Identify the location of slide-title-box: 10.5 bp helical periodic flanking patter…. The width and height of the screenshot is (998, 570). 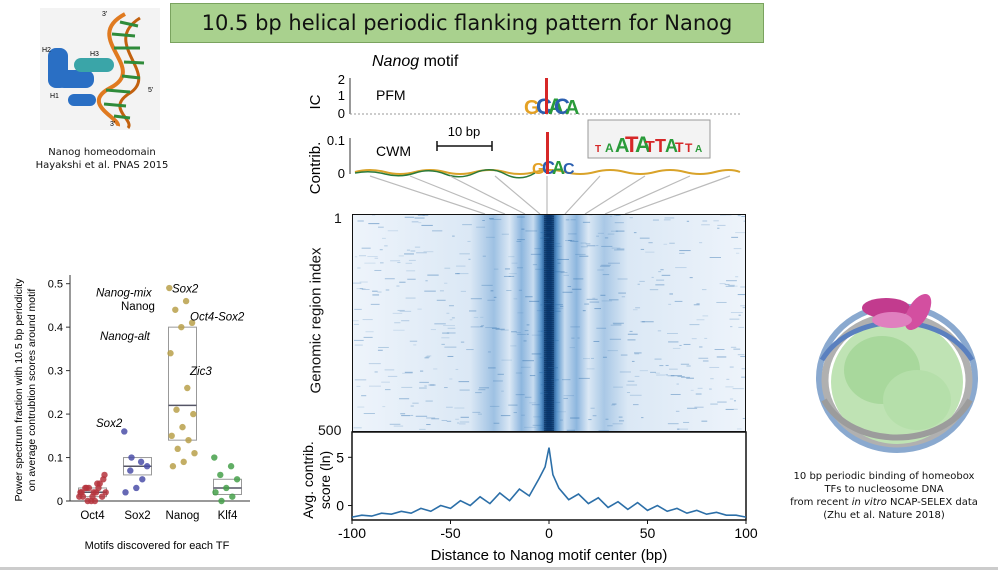
(467, 23).